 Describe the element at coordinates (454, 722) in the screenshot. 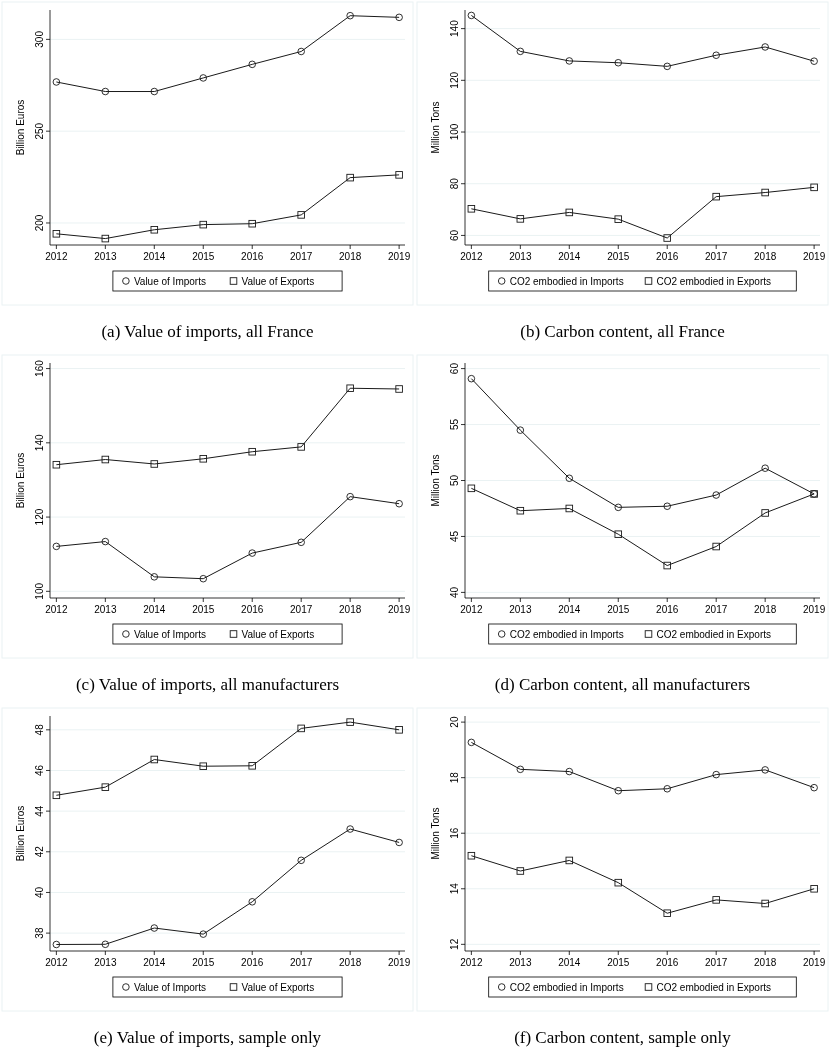

I see `y-tick-label: 20` at that location.